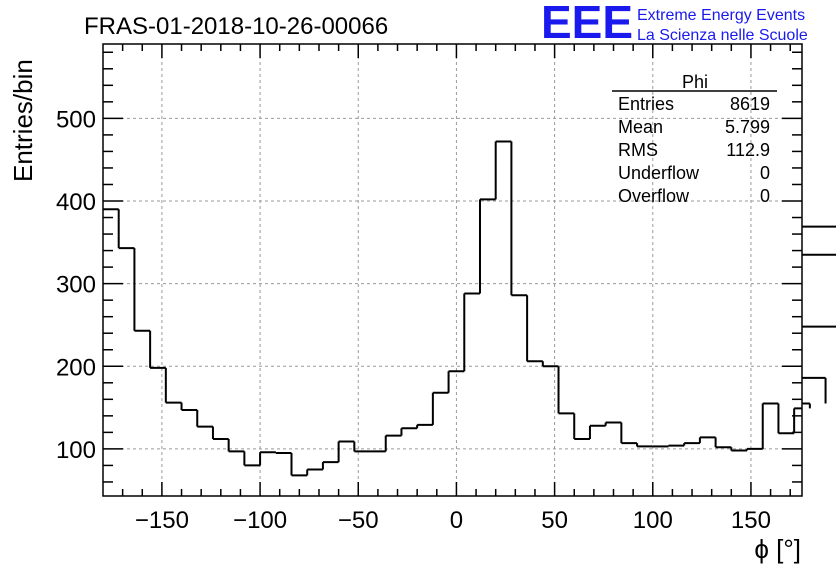  Describe the element at coordinates (456, 520) in the screenshot. I see `x-tick-label: 0` at that location.